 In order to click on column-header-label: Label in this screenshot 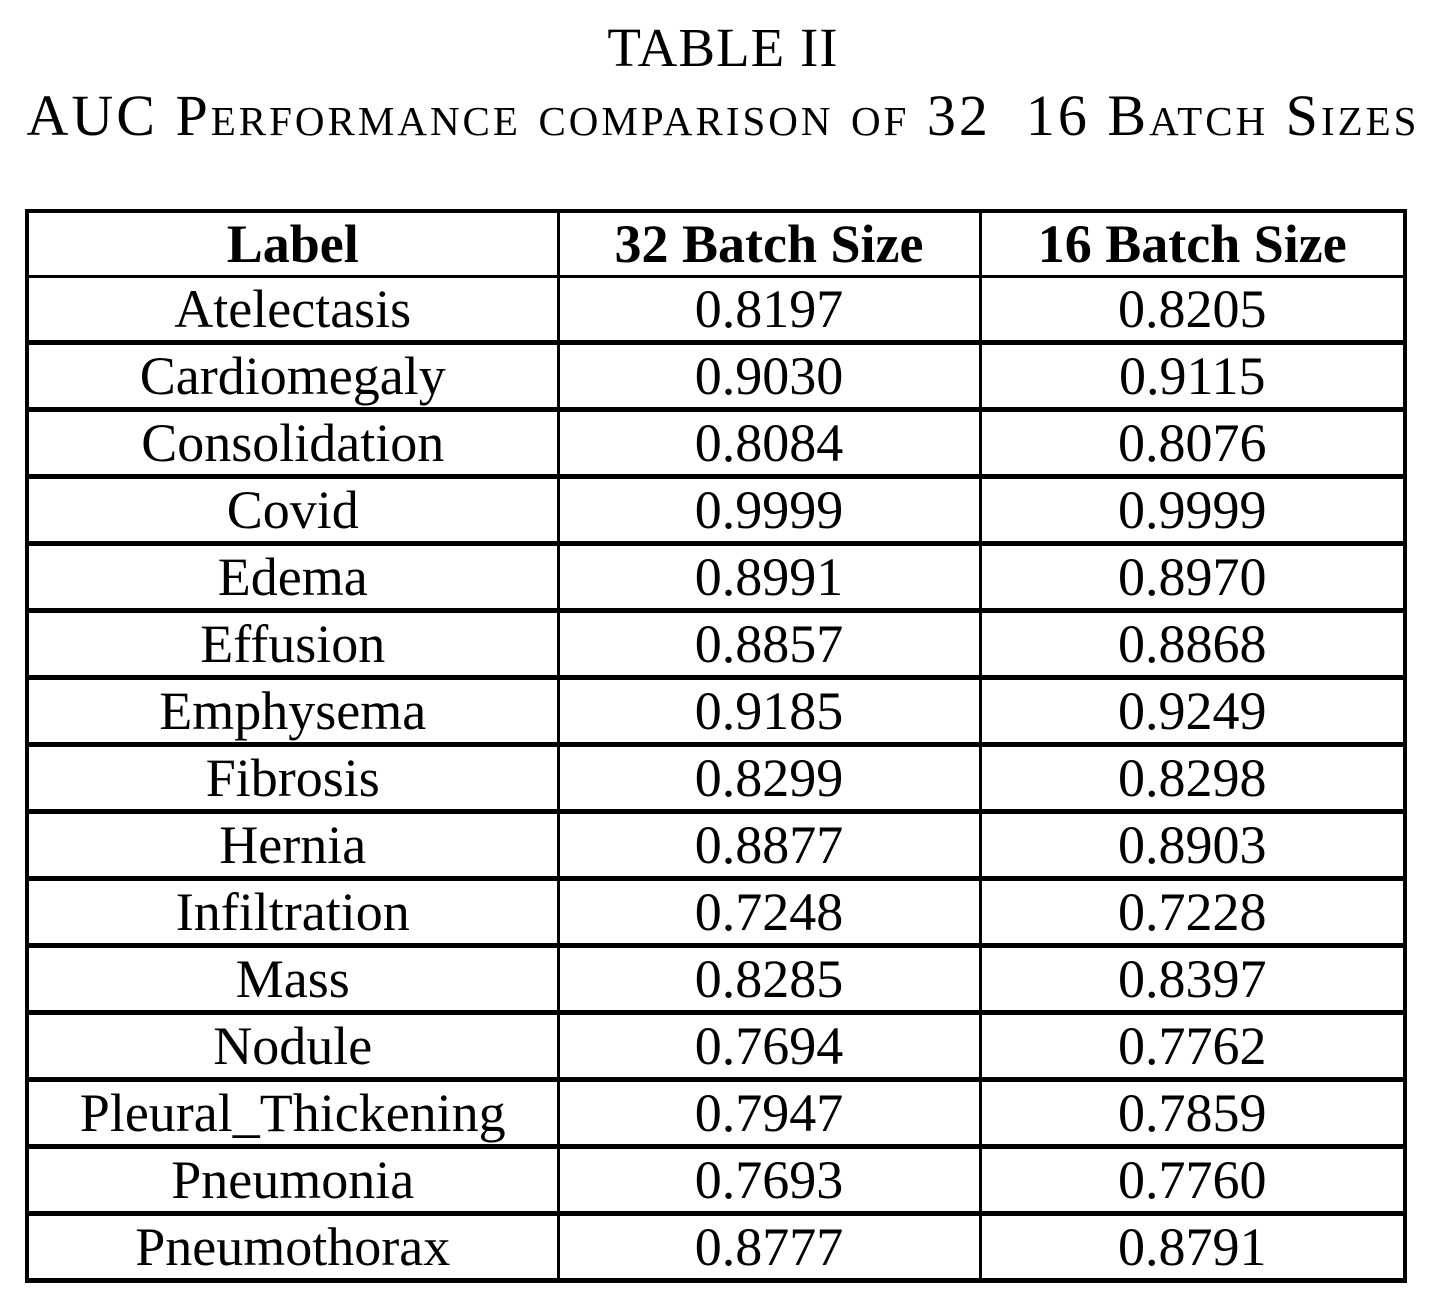, I will do `click(292, 244)`.